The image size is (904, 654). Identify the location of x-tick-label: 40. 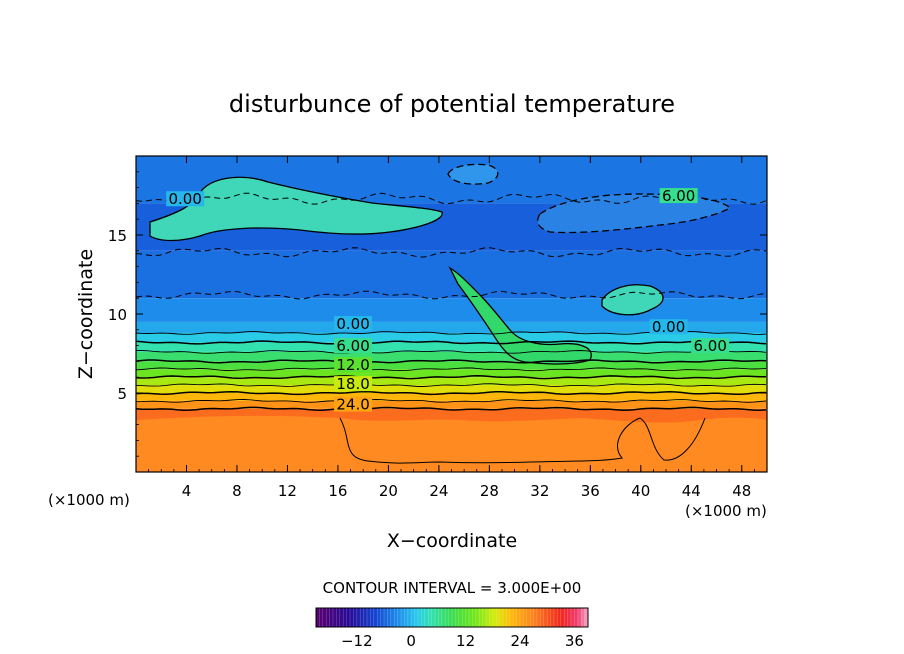
(640, 491).